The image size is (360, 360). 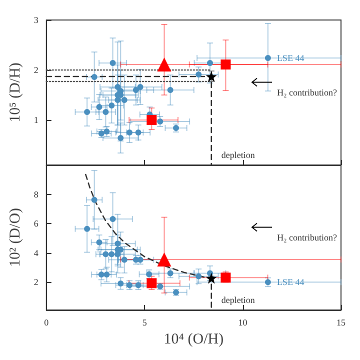 What do you see at coordinates (16, 238) in the screenshot?
I see `y-axis-title: 10² (D/O)` at bounding box center [16, 238].